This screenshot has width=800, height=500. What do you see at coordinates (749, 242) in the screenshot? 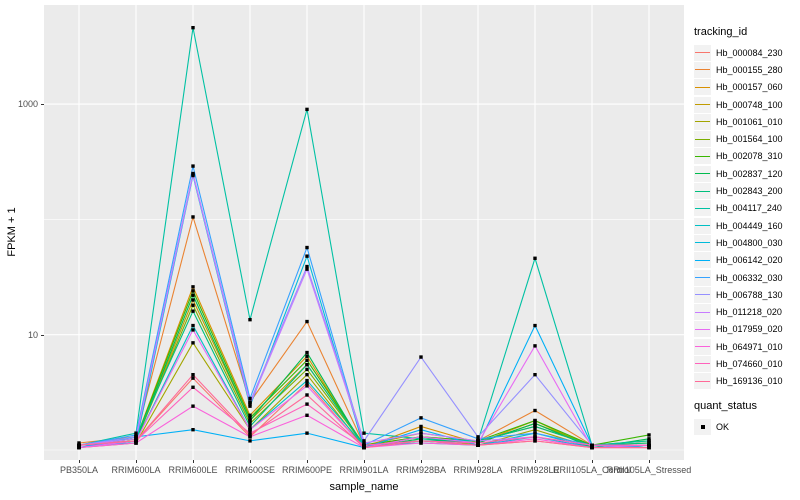
I see `legend-entry-label: Hb_004800_030` at bounding box center [749, 242].